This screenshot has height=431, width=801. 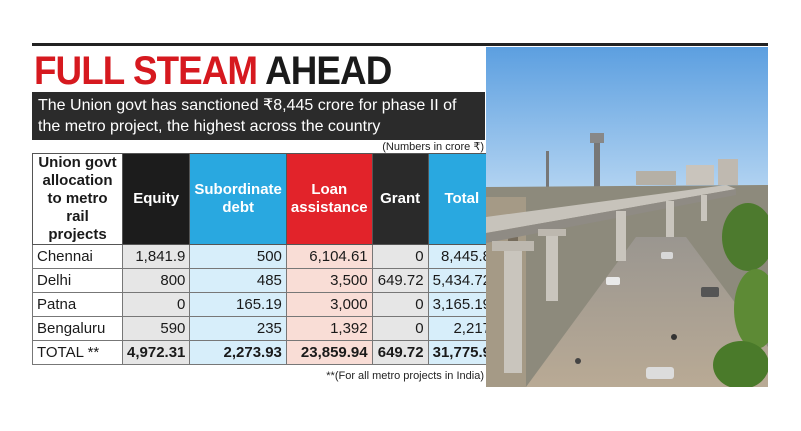 I want to click on table-cell: 500, so click(x=238, y=256).